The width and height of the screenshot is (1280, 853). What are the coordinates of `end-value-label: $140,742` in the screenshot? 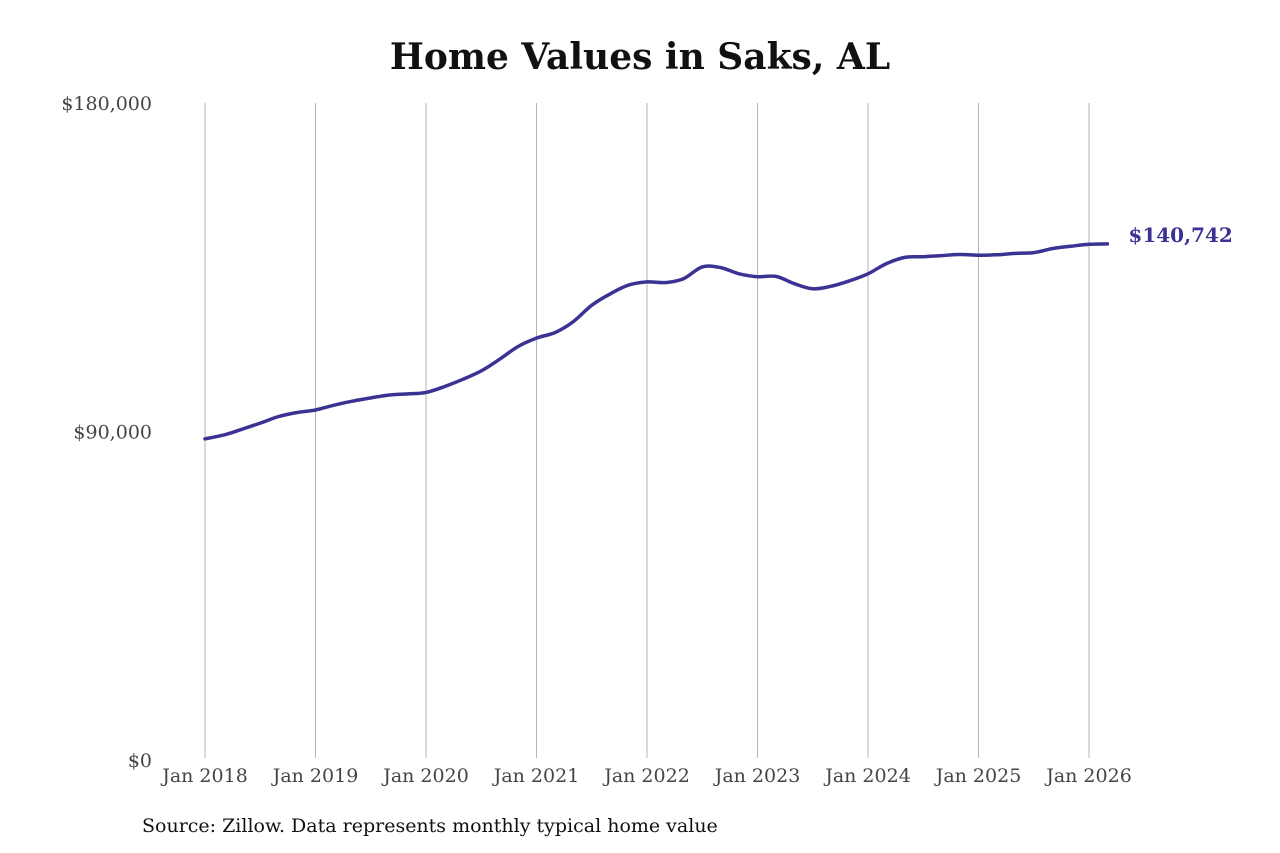 It's located at (1180, 235).